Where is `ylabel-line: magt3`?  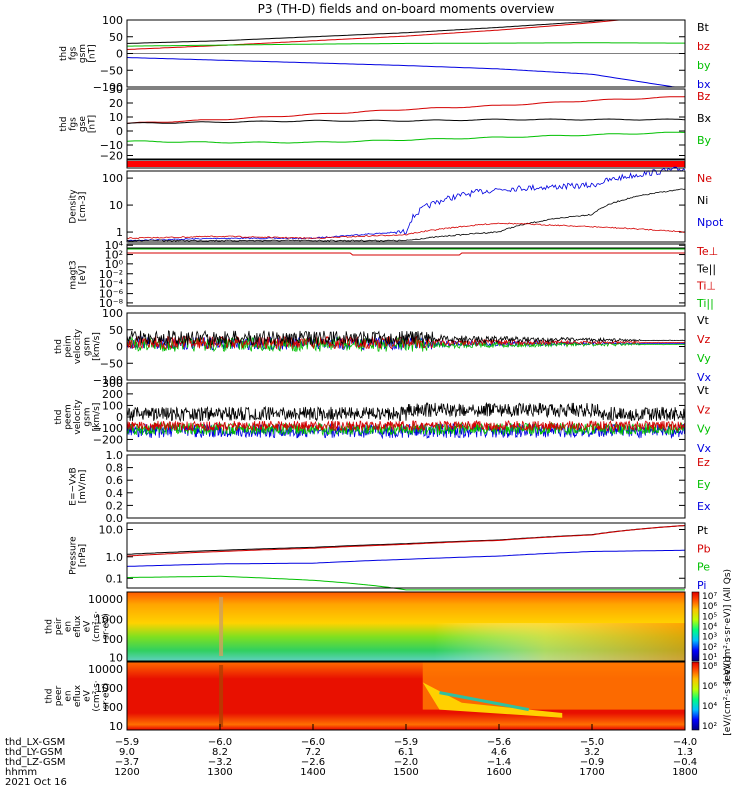
ylabel-line: magt3 is located at coordinates (73, 274).